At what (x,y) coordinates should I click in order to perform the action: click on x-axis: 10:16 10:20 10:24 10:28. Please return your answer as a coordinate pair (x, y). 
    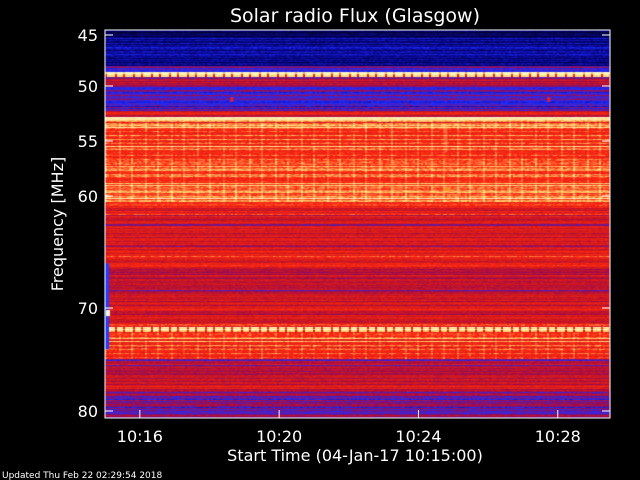
    Looking at the image, I should click on (349, 428).